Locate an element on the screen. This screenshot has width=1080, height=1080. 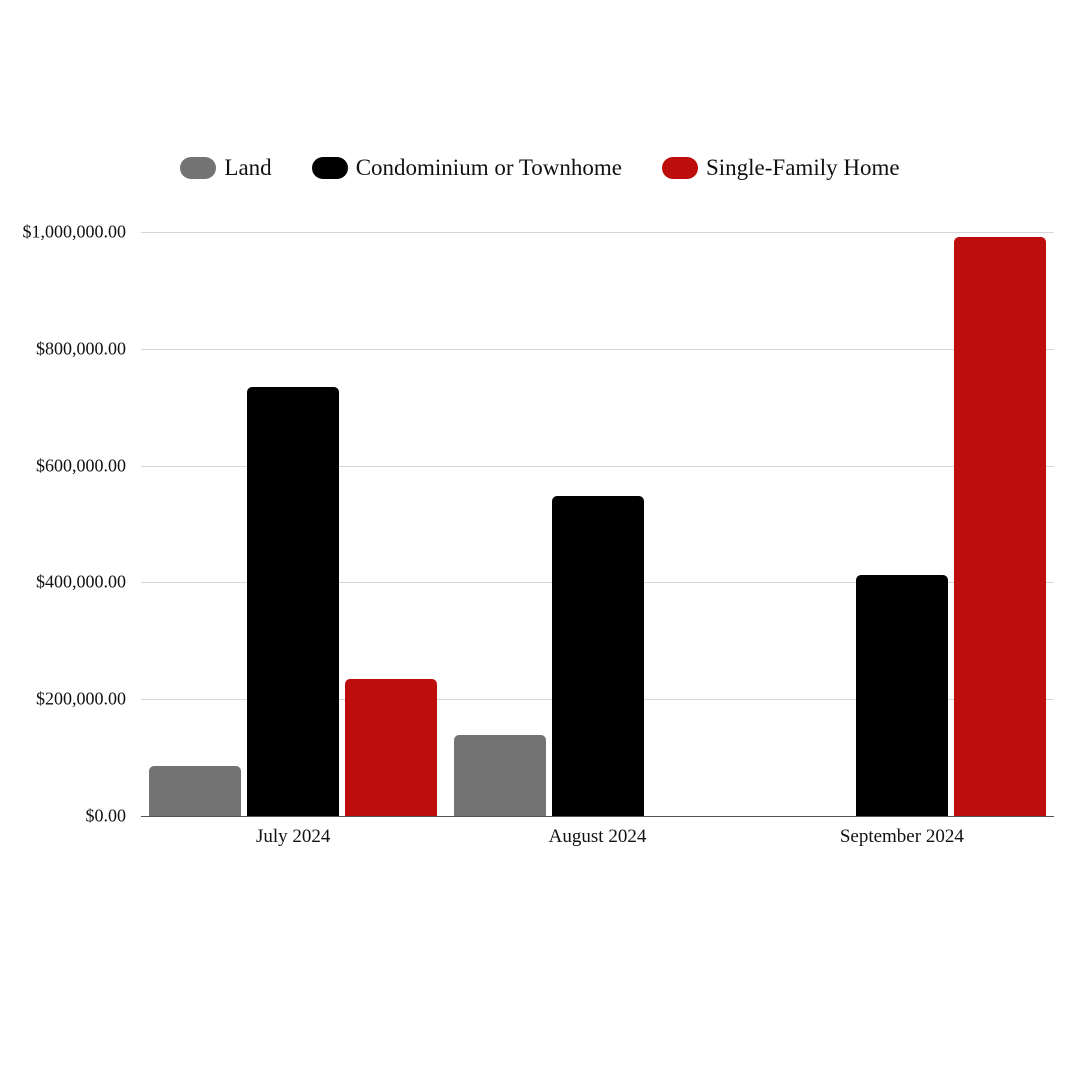
legend-item-condominium: Condominium or Townhome is located at coordinates (466, 168).